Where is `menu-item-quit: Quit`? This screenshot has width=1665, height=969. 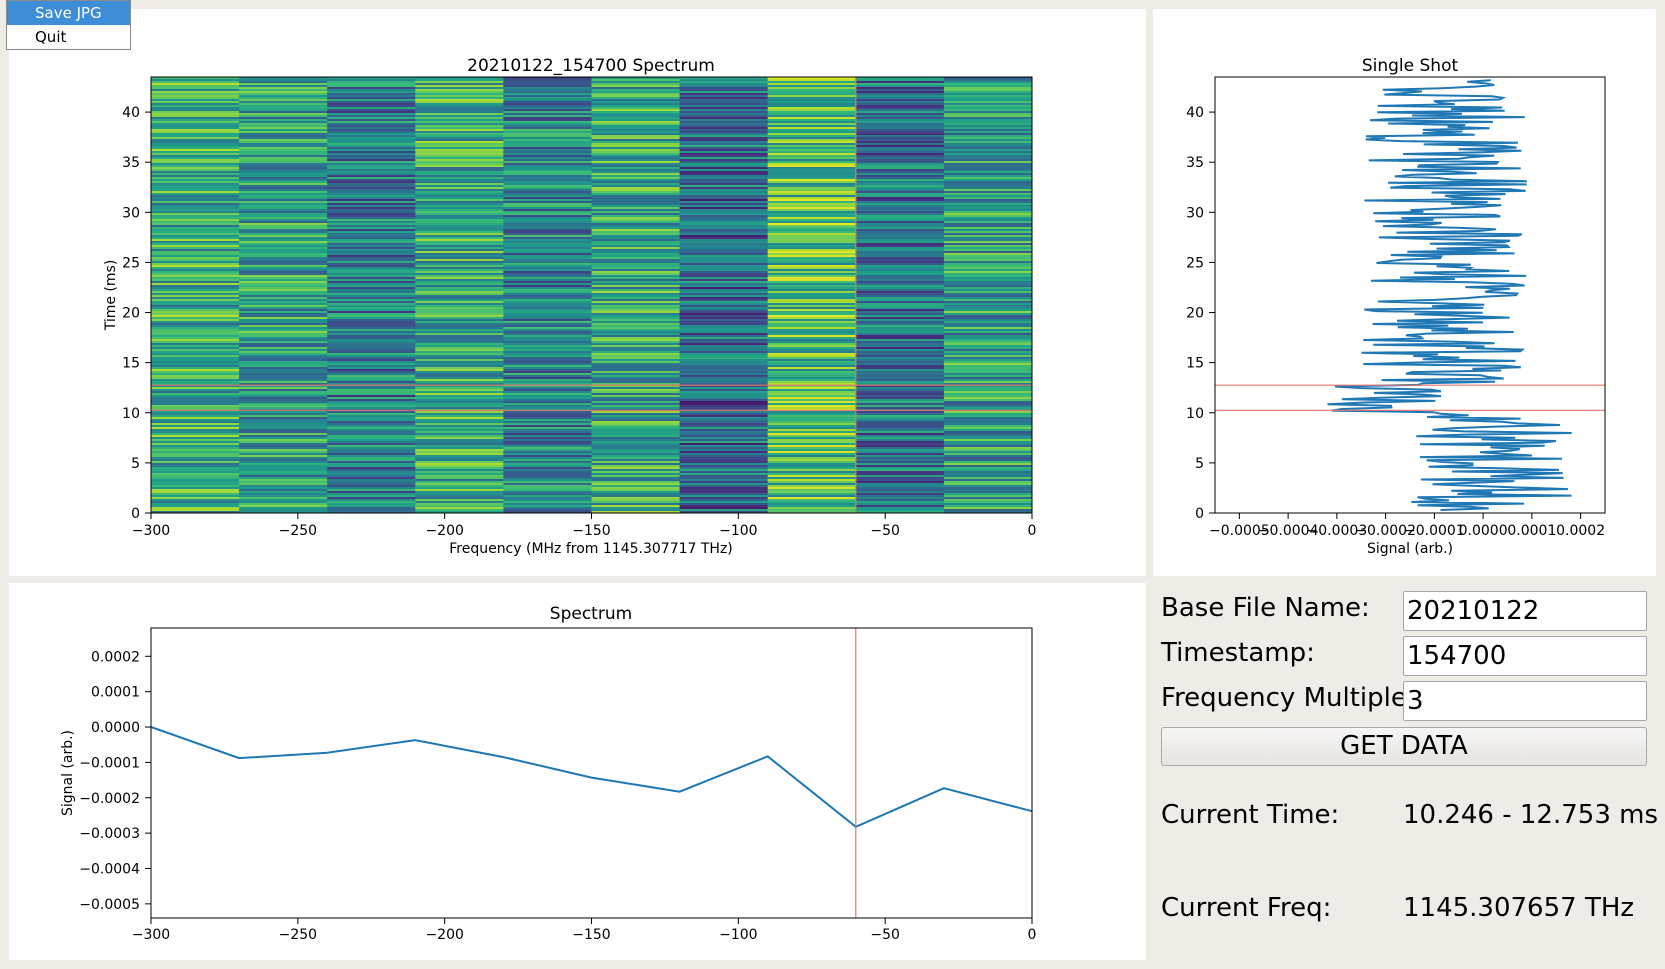
menu-item-quit: Quit is located at coordinates (51, 37).